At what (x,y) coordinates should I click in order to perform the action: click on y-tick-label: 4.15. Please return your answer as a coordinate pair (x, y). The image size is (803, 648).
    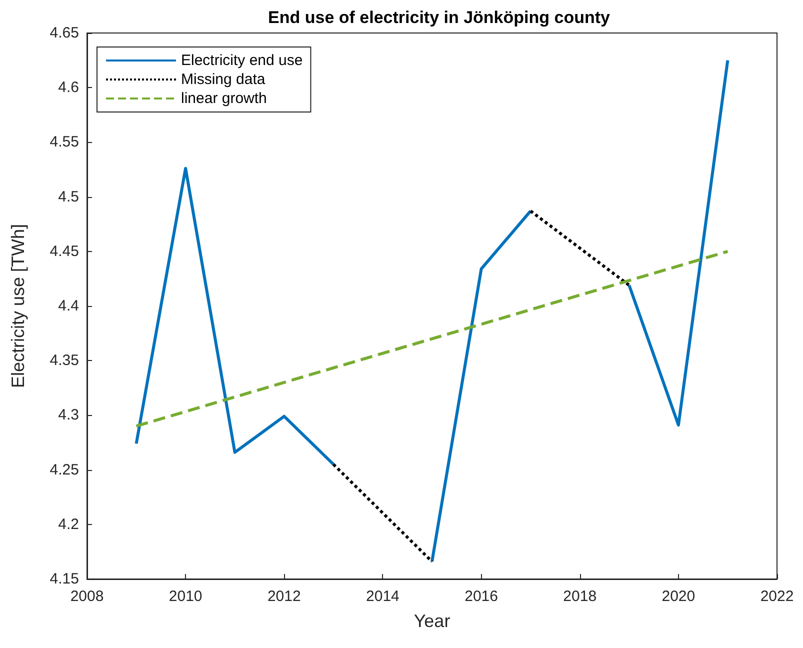
    Looking at the image, I should click on (64, 579).